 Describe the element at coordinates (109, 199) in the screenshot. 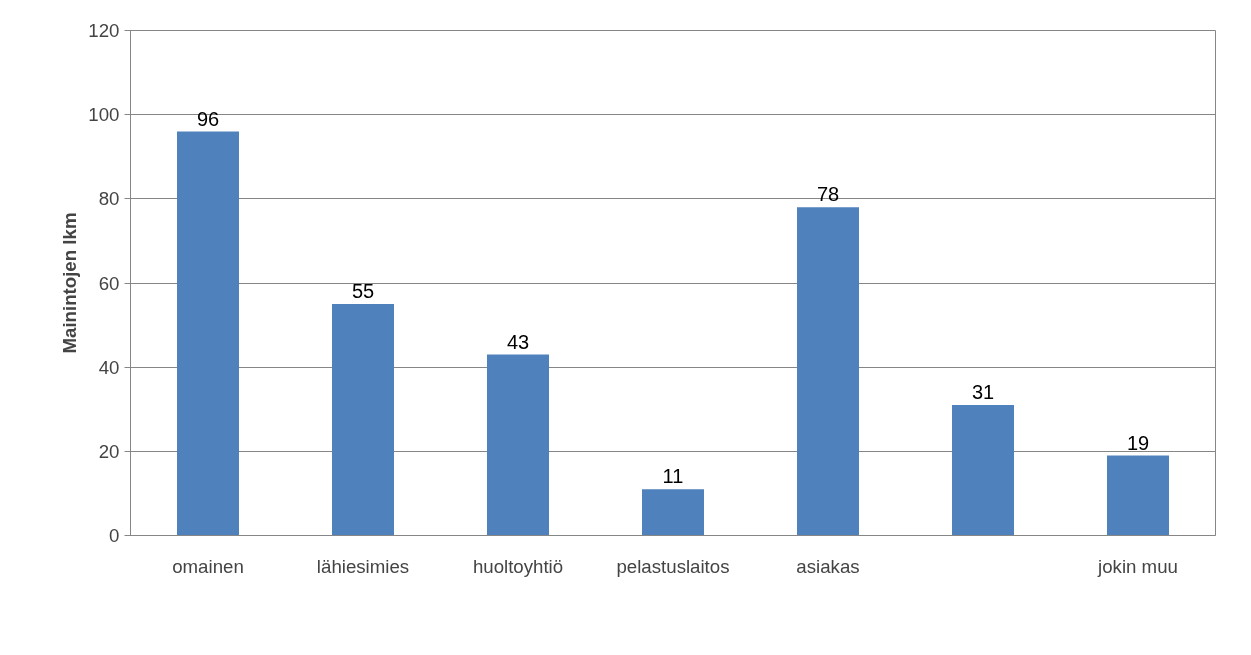

I see `y-tick-label: 80` at that location.